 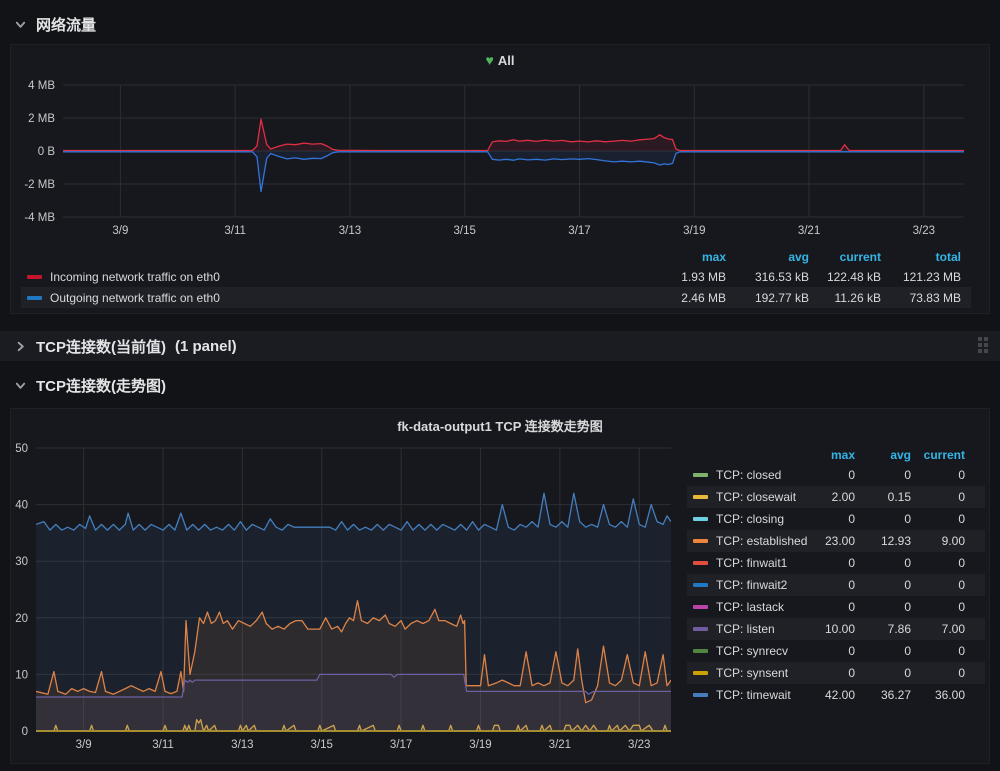 I want to click on svg-text: 30, so click(x=21, y=562).